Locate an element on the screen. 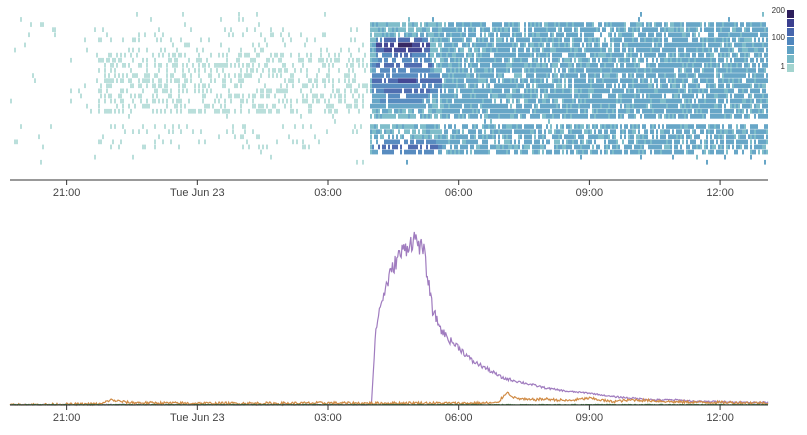 Image resolution: width=807 pixels, height=435 pixels. x-tick-label: 09:00 is located at coordinates (590, 193).